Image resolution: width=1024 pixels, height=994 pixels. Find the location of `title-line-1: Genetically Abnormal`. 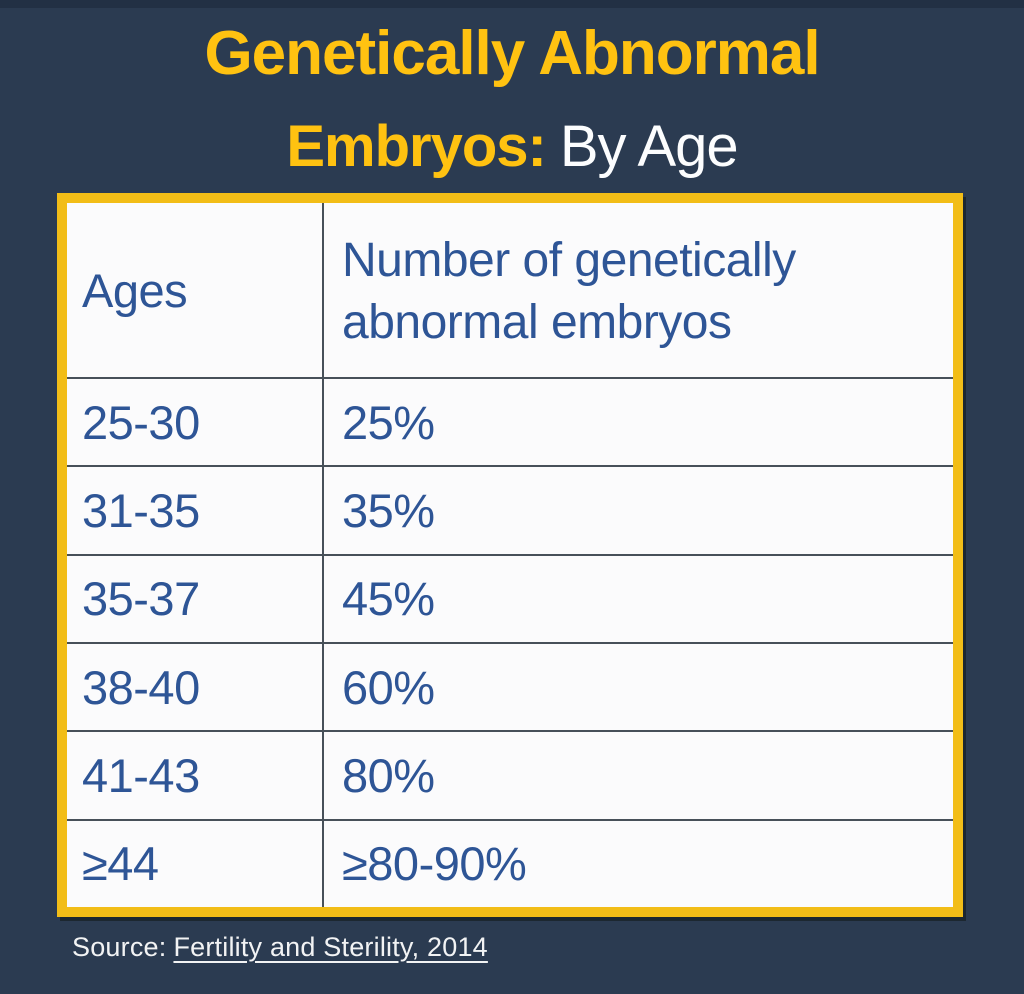

title-line-1: Genetically Abnormal is located at coordinates (512, 53).